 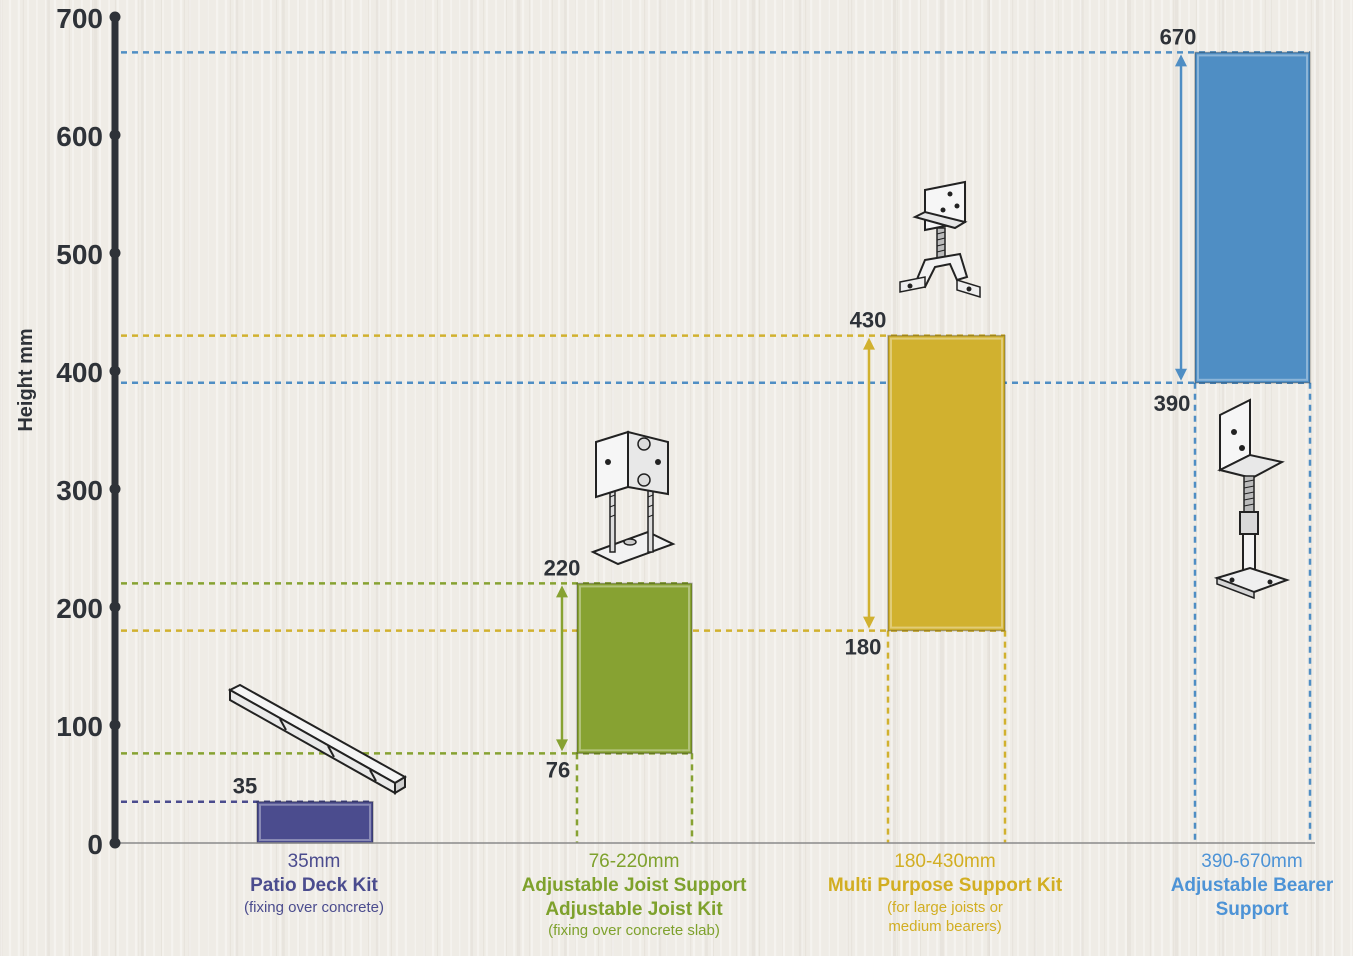 I want to click on category-range: 390-670mm, so click(x=1252, y=861).